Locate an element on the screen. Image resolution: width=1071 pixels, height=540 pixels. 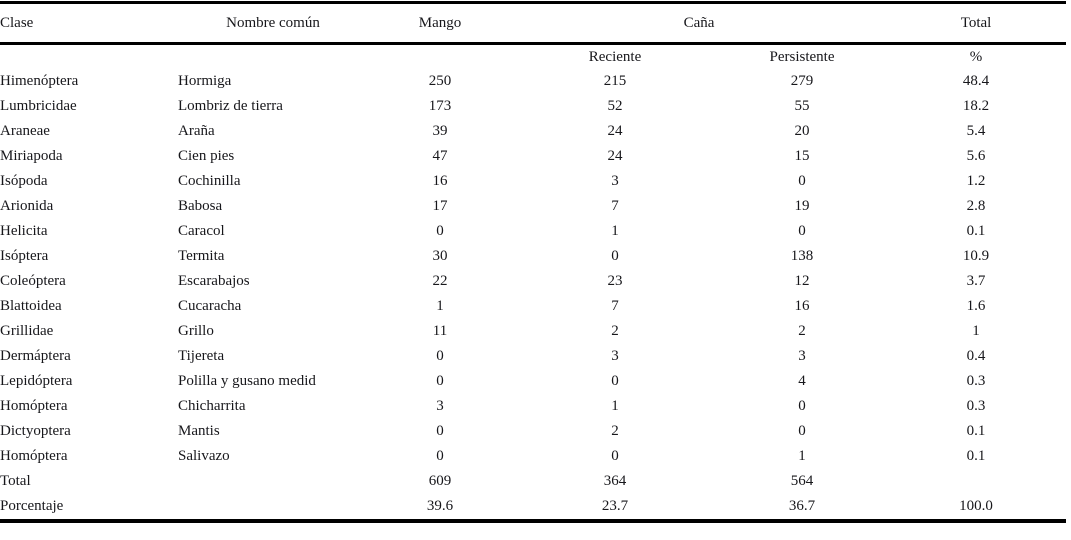
cell-pct: 1.2 is located at coordinates (976, 181).